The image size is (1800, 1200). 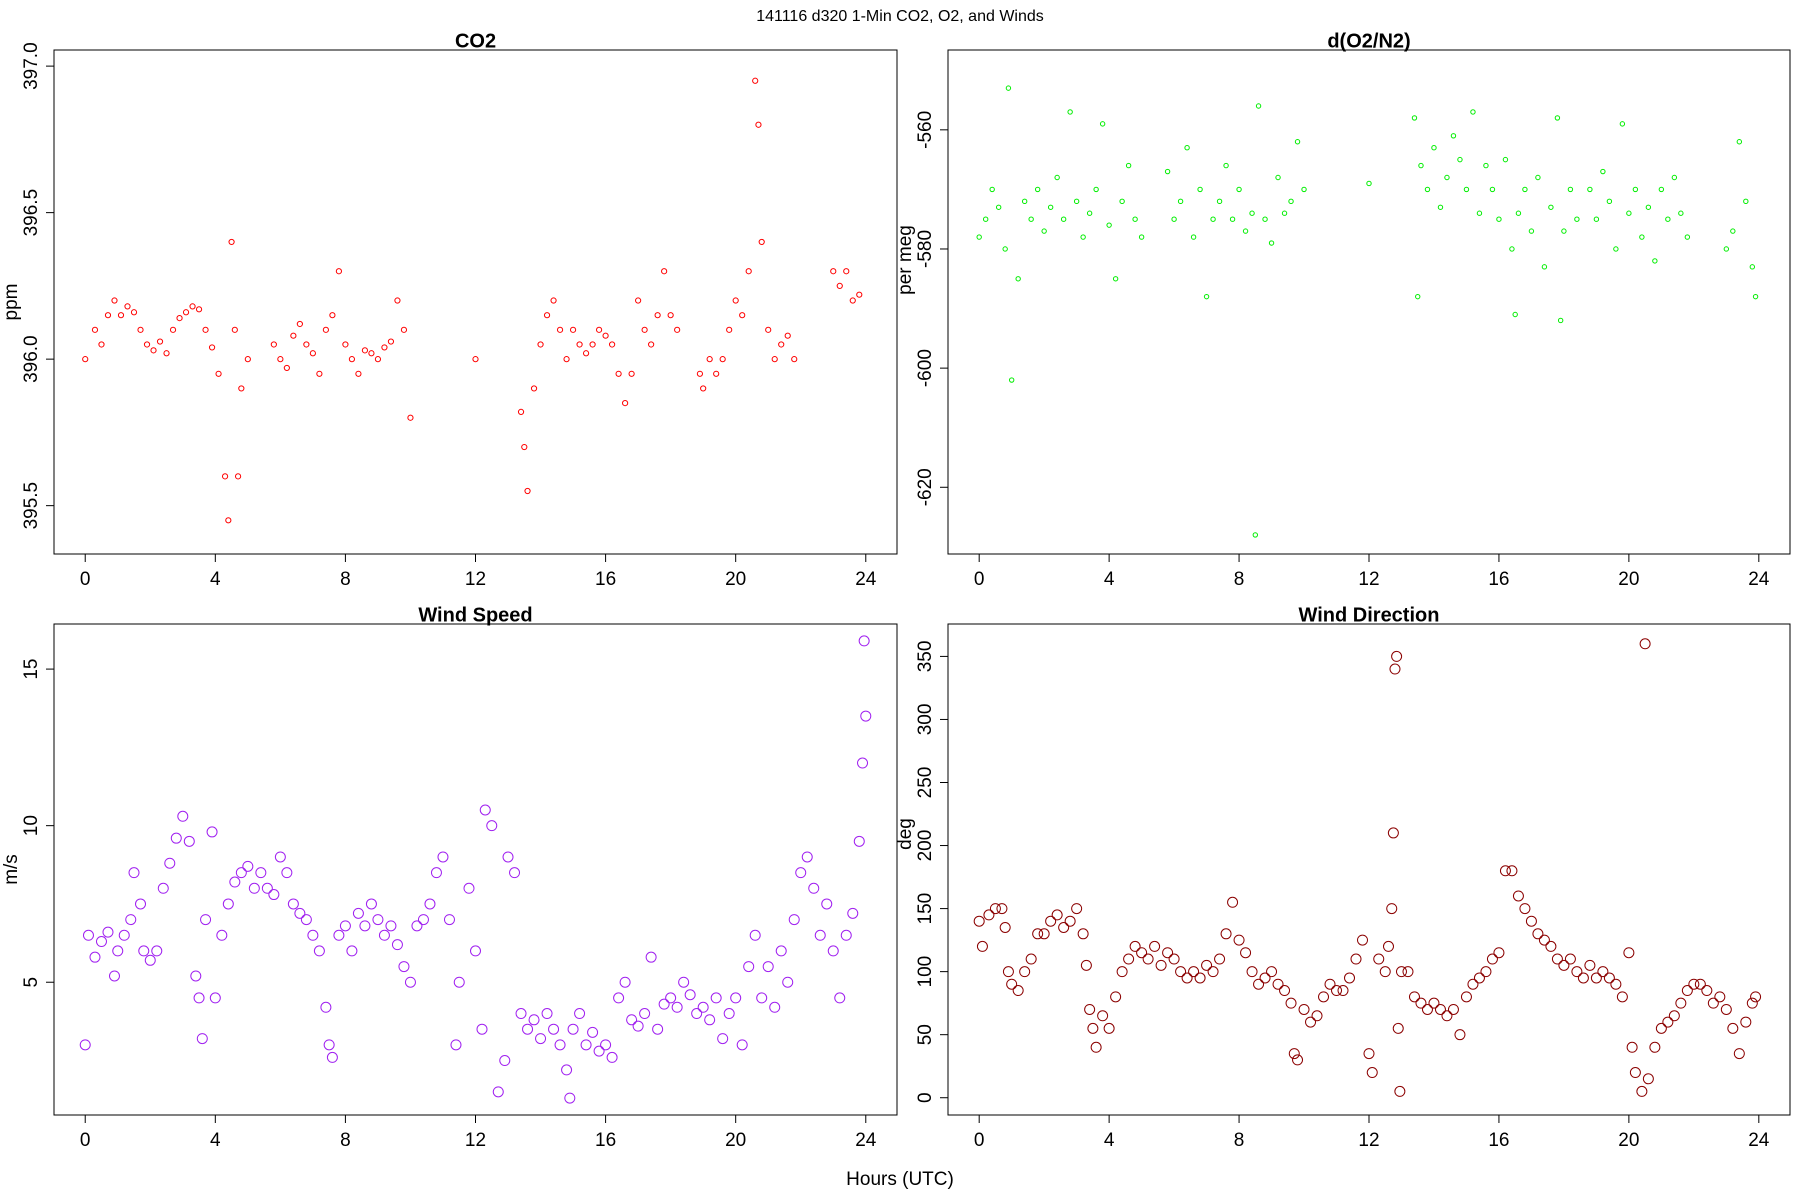 What do you see at coordinates (1369, 615) in the screenshot?
I see `panel-title: Wind Direction` at bounding box center [1369, 615].